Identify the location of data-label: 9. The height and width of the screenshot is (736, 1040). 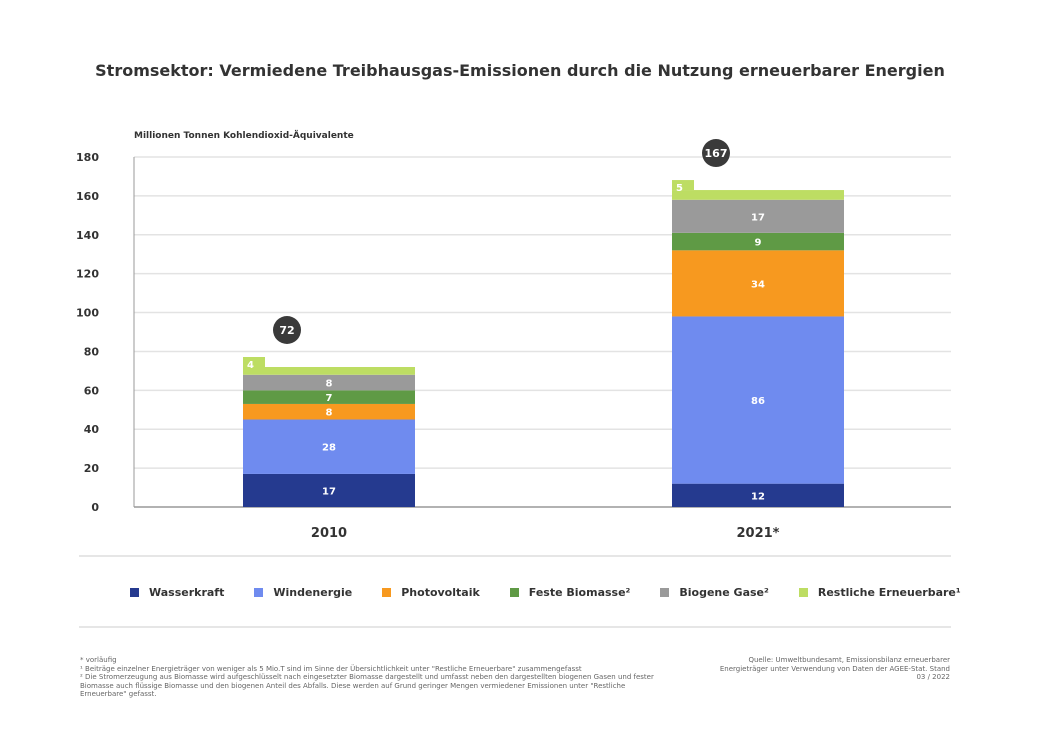
(758, 243).